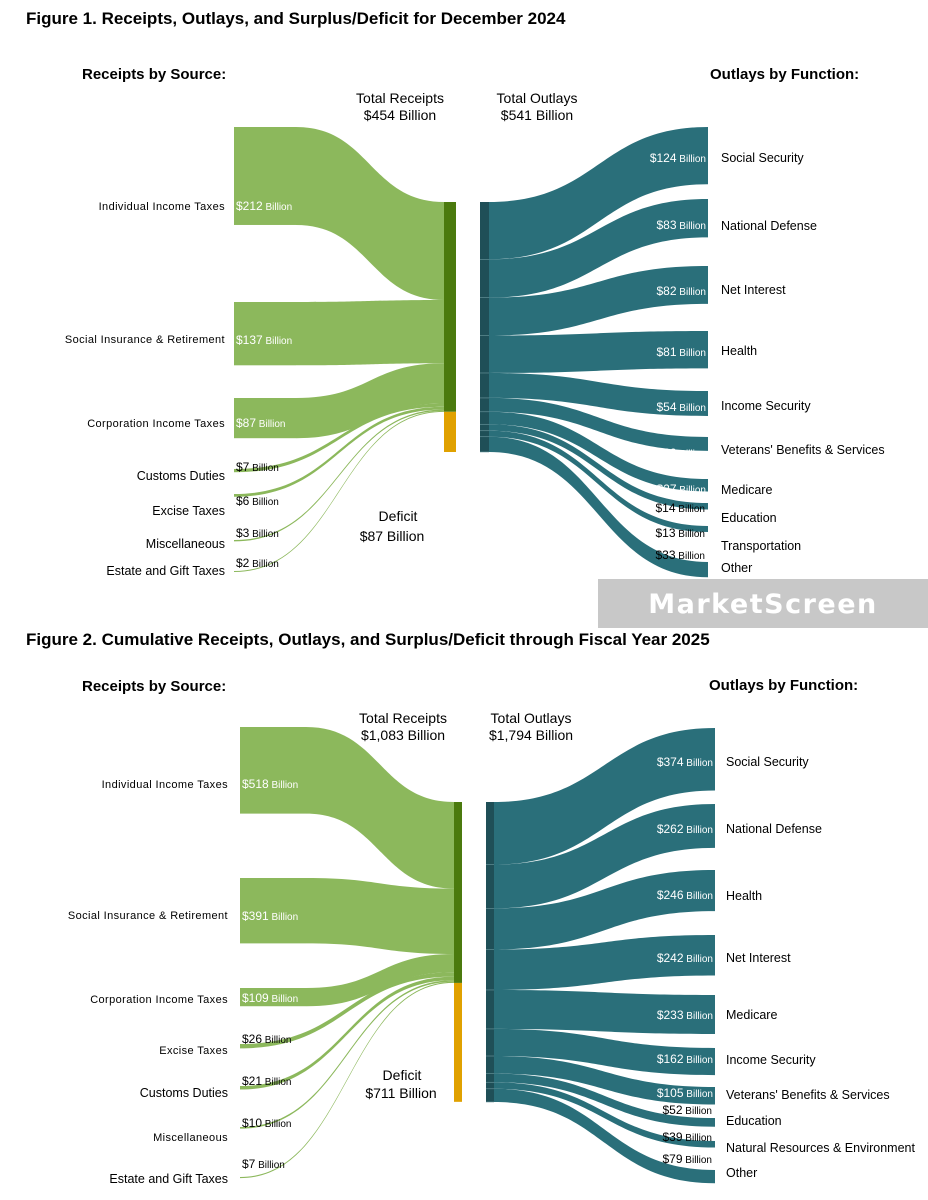  I want to click on figure-1-receipt-flow-individual-income-taxes, so click(370, 213).